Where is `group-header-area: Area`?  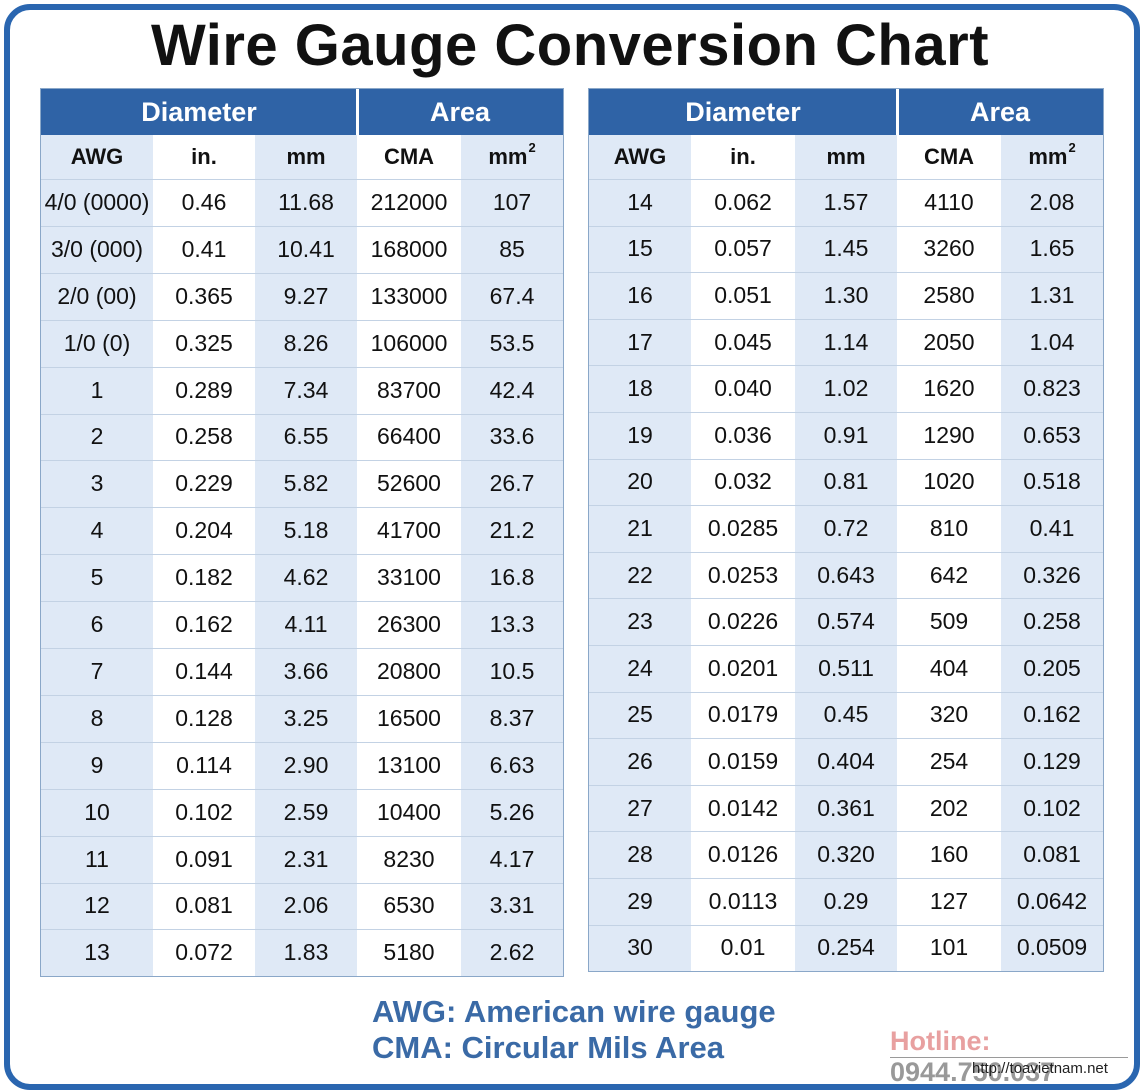 group-header-area: Area is located at coordinates (460, 112).